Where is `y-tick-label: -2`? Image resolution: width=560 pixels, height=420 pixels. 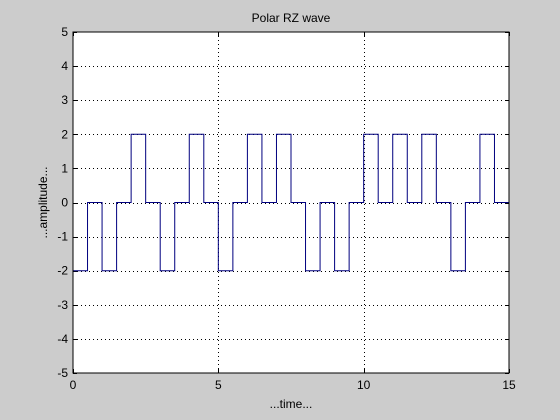 y-tick-label: -2 is located at coordinates (62, 271).